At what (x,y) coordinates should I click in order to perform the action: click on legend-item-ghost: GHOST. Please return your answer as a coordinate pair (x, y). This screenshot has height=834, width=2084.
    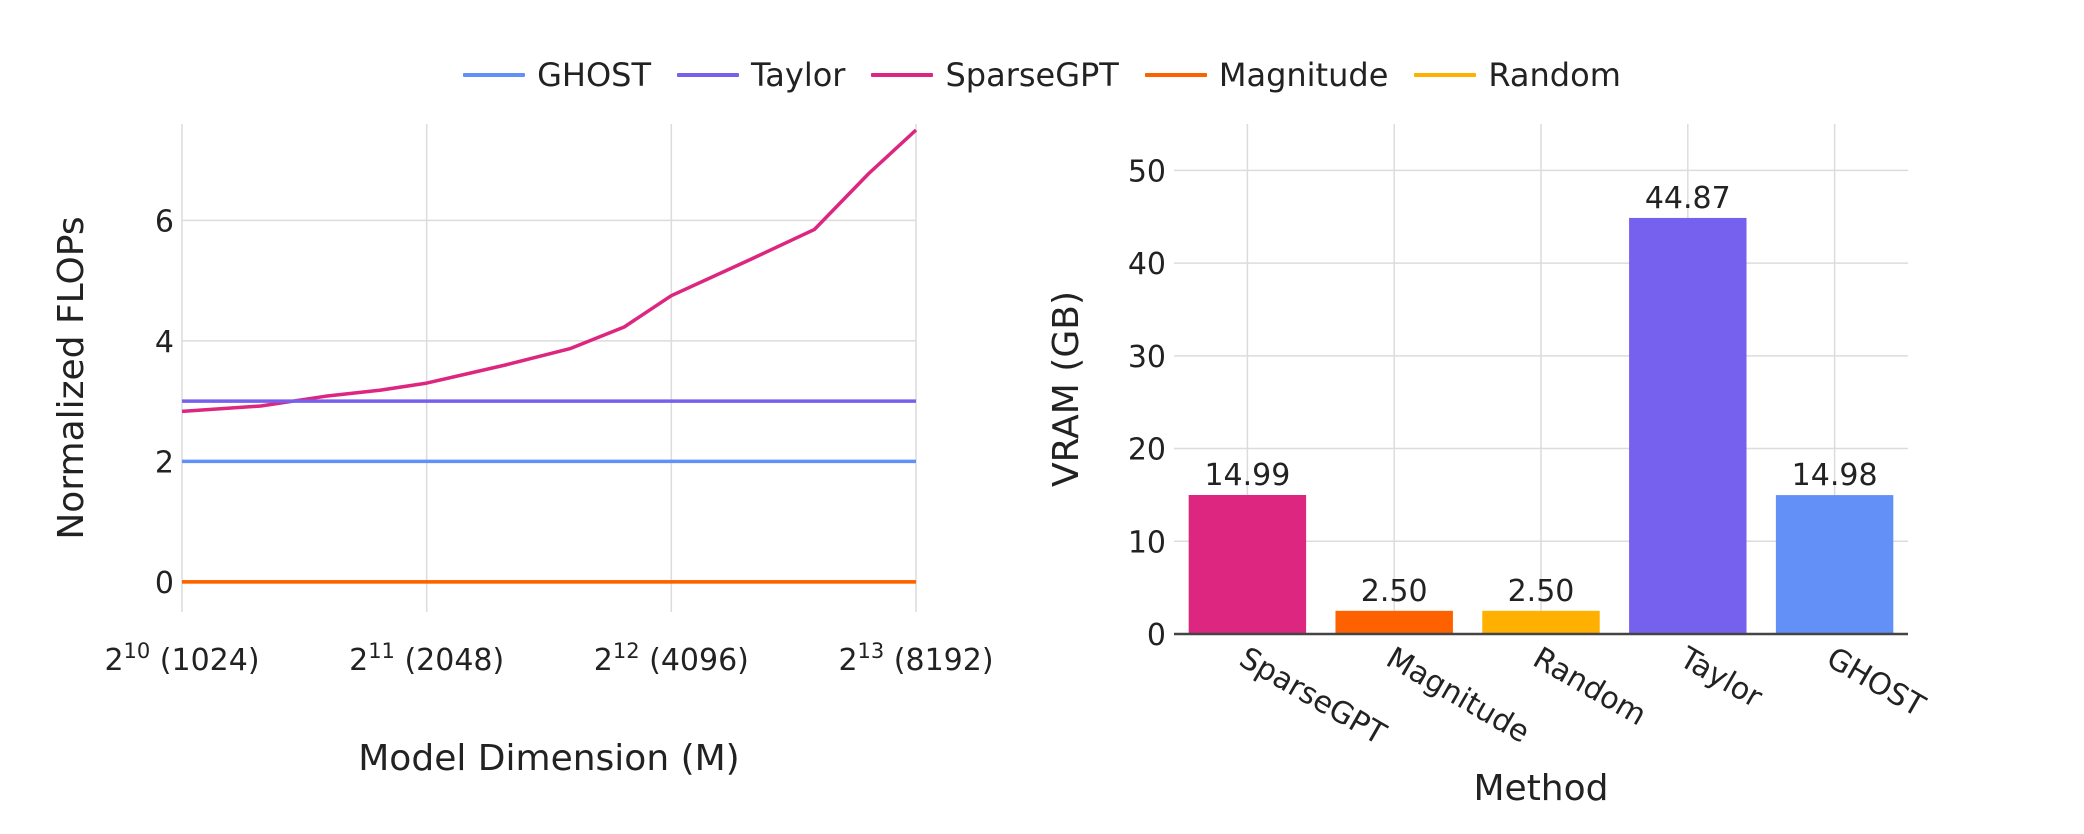
    Looking at the image, I should click on (557, 75).